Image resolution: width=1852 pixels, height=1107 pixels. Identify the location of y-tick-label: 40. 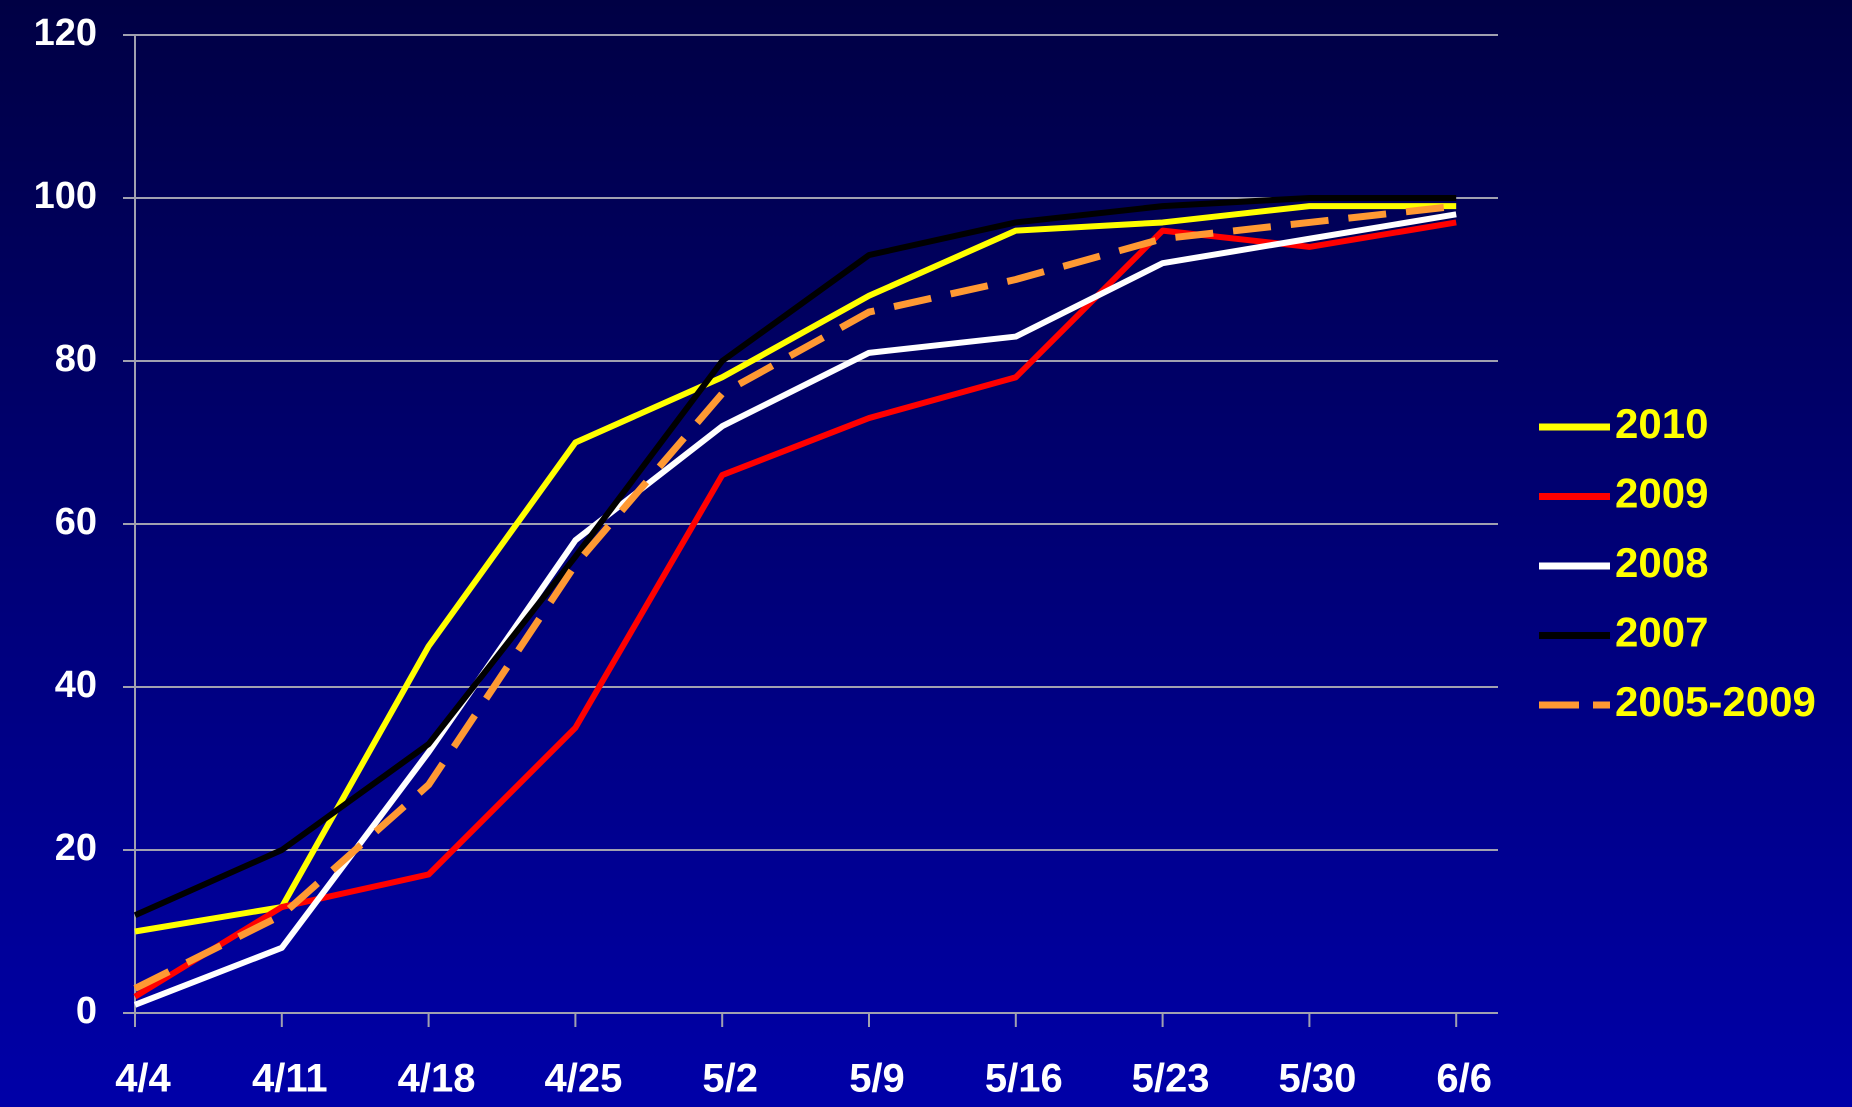
(76, 685).